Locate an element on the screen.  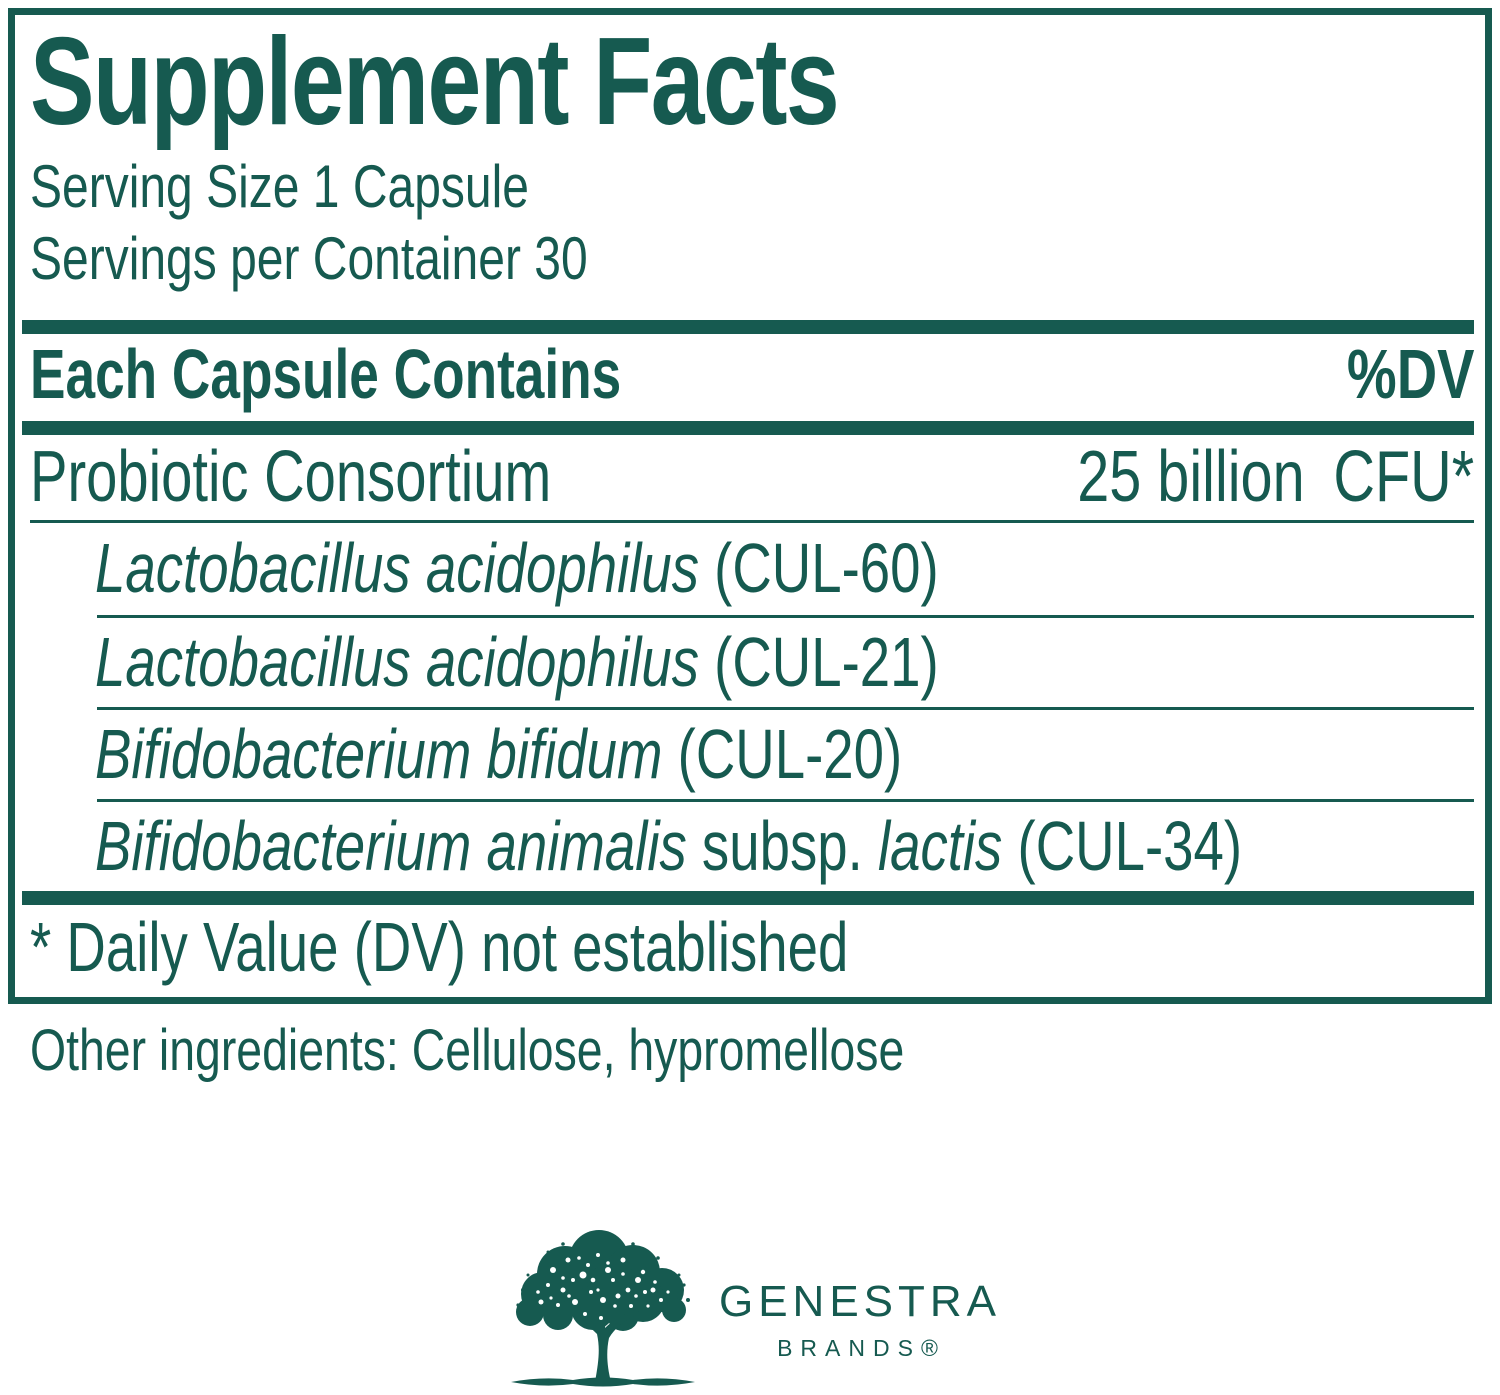
ingredient-code: (CUL-21) is located at coordinates (819, 662).